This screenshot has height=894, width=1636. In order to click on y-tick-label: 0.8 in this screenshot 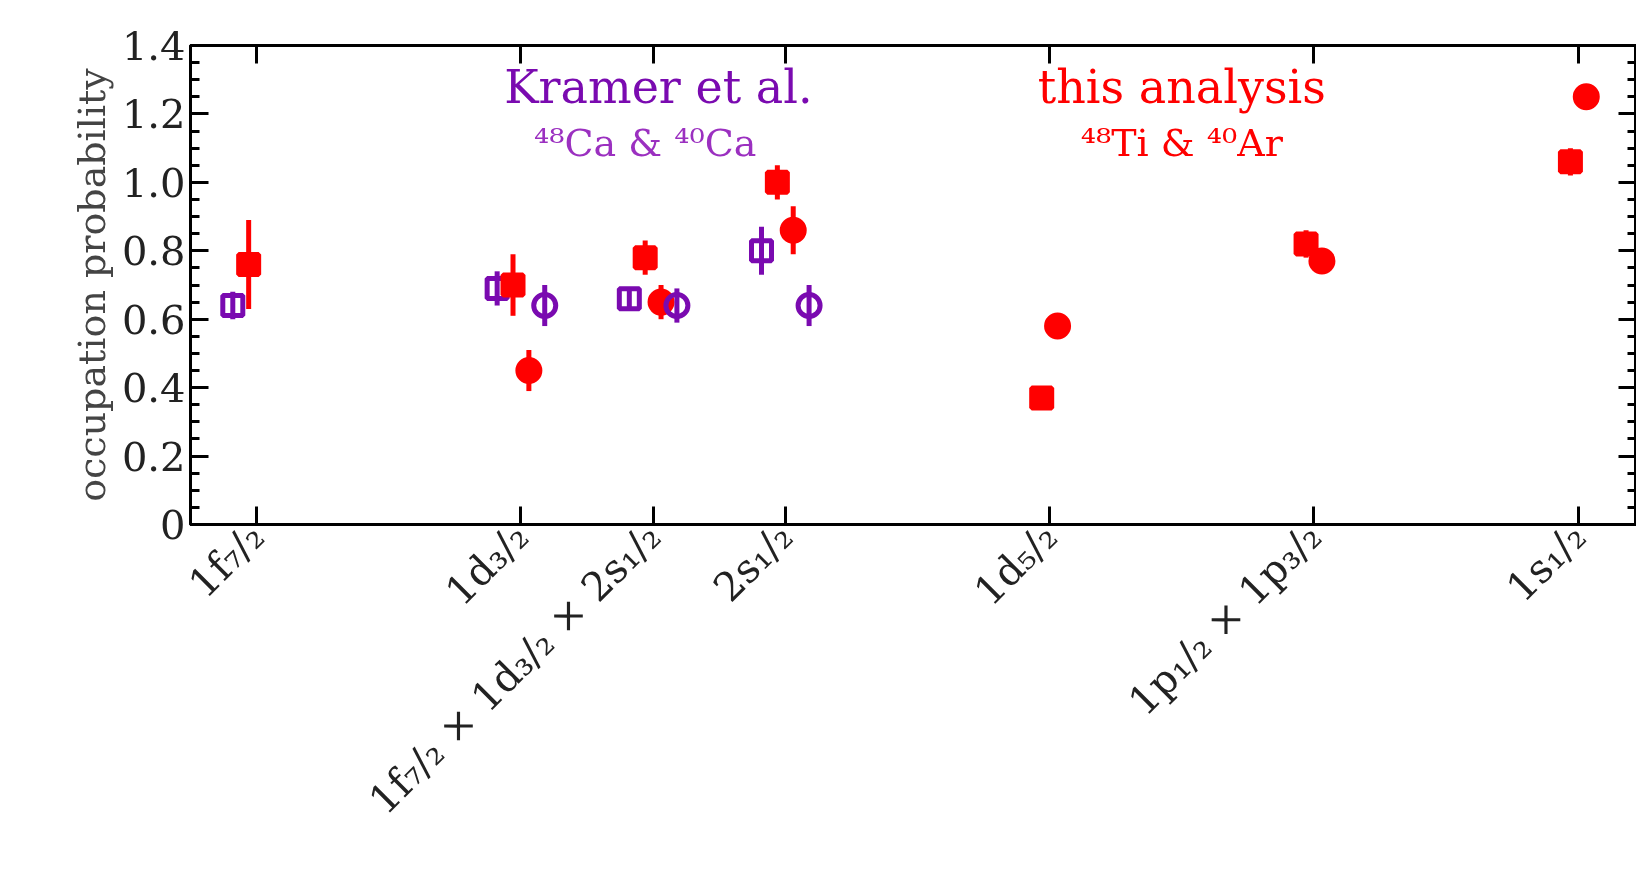, I will do `click(153, 251)`.